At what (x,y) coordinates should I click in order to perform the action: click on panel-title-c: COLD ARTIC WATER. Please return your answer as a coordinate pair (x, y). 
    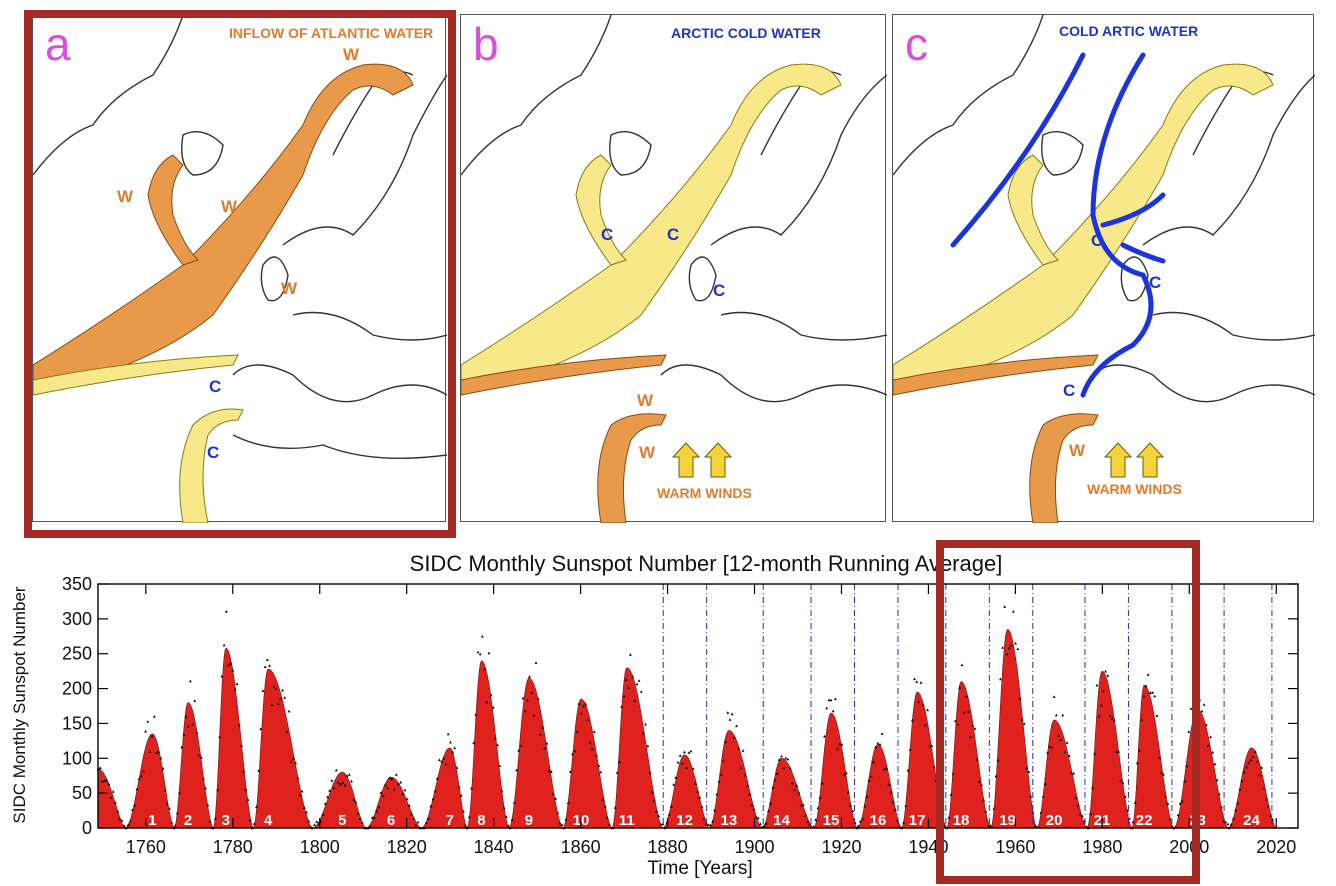
    Looking at the image, I should click on (1129, 31).